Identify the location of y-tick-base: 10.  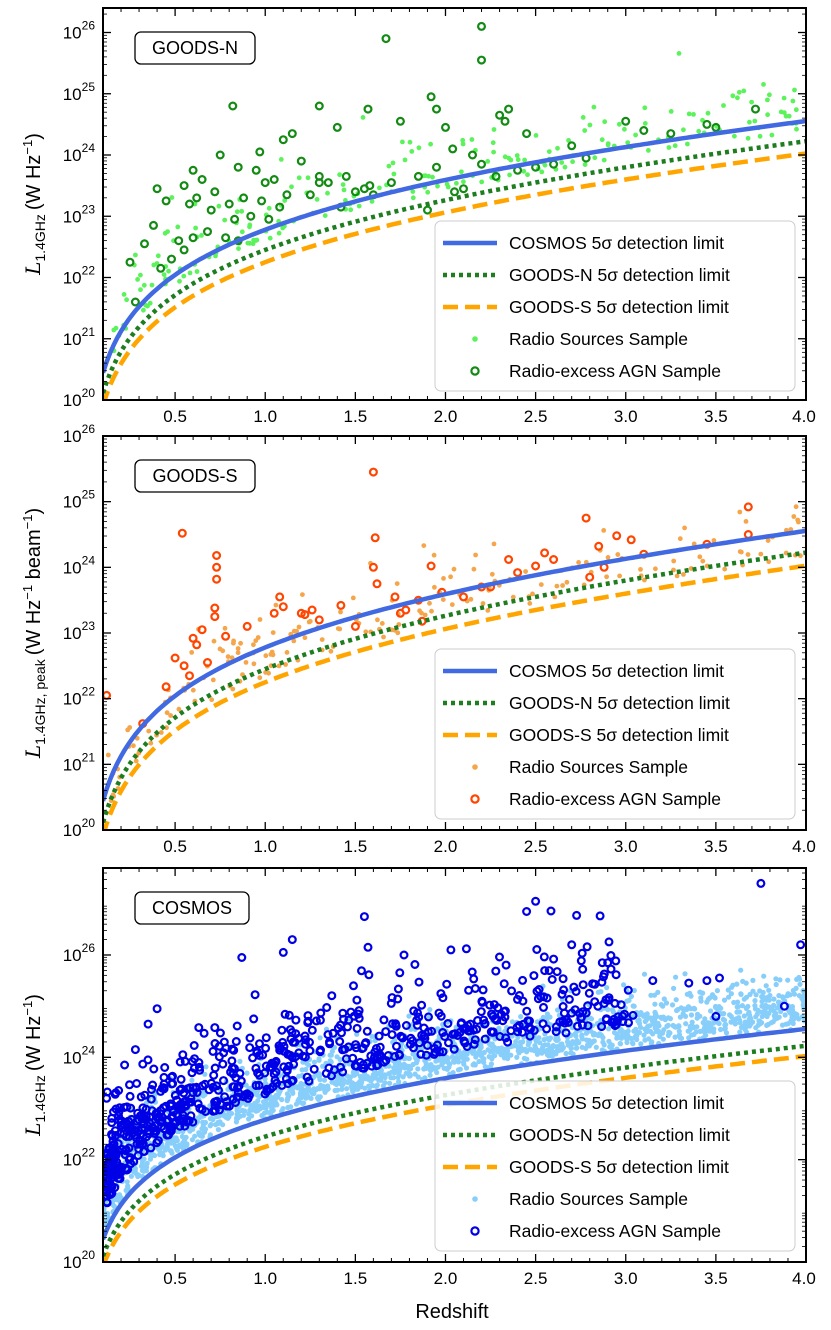
(72, 278).